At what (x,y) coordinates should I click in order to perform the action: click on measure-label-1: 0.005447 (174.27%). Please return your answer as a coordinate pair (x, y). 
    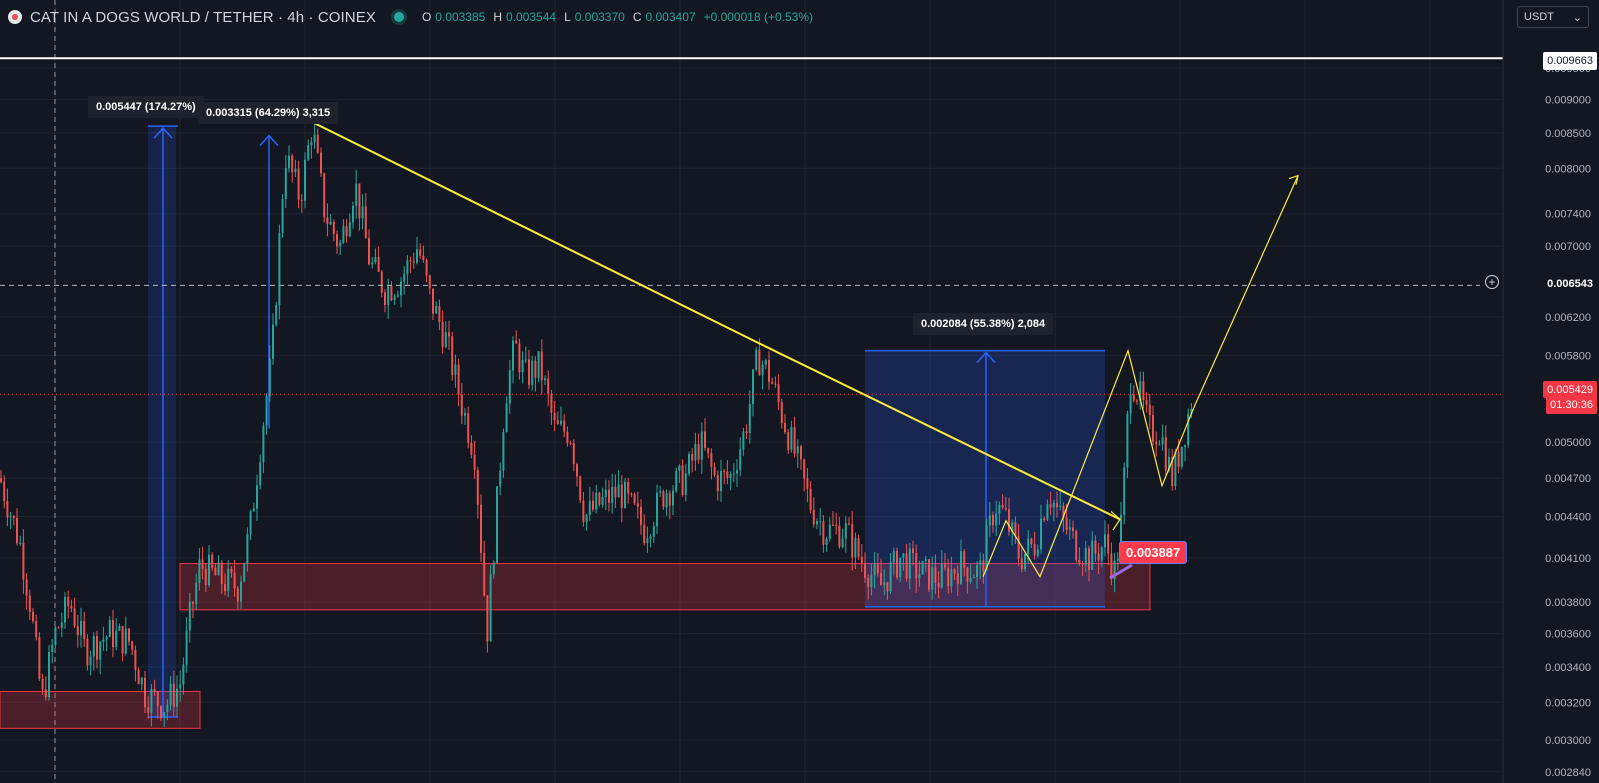
    Looking at the image, I should click on (146, 107).